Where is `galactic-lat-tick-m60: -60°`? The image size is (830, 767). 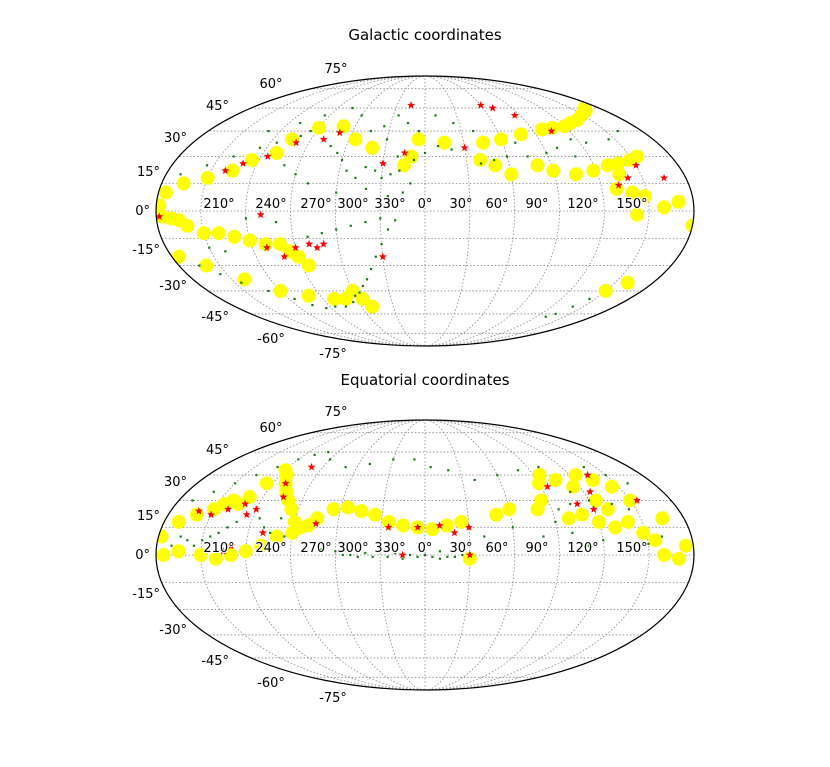
galactic-lat-tick-m60: -60° is located at coordinates (271, 339).